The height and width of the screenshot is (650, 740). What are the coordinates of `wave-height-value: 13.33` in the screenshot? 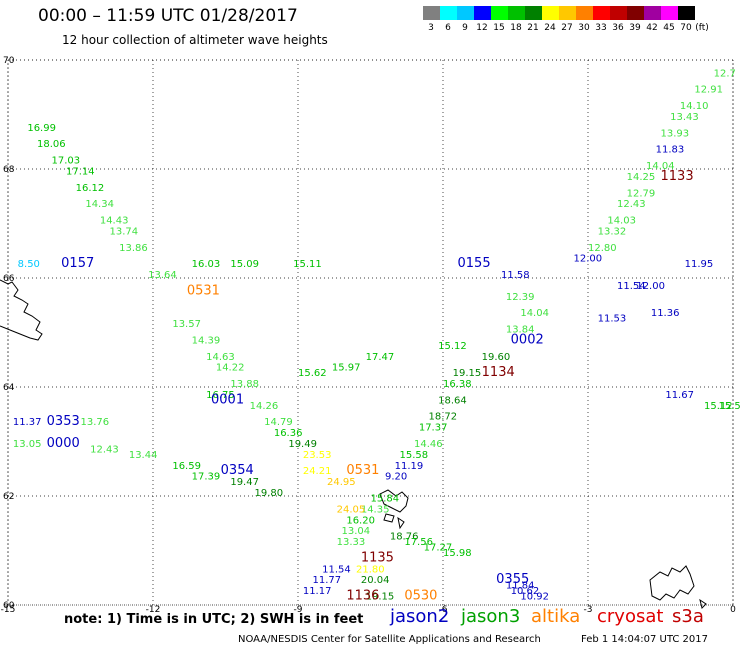 It's located at (351, 542).